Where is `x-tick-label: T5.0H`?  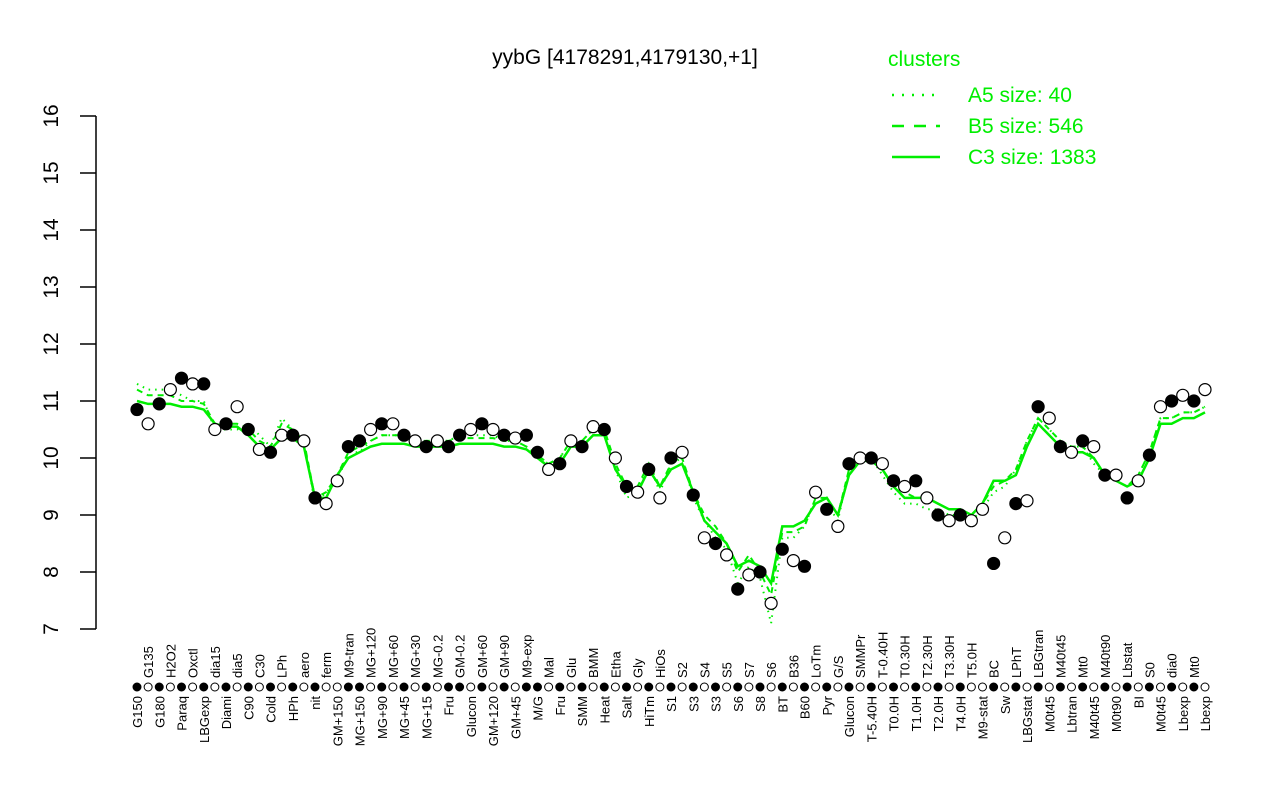 x-tick-label: T5.0H is located at coordinates (971, 660).